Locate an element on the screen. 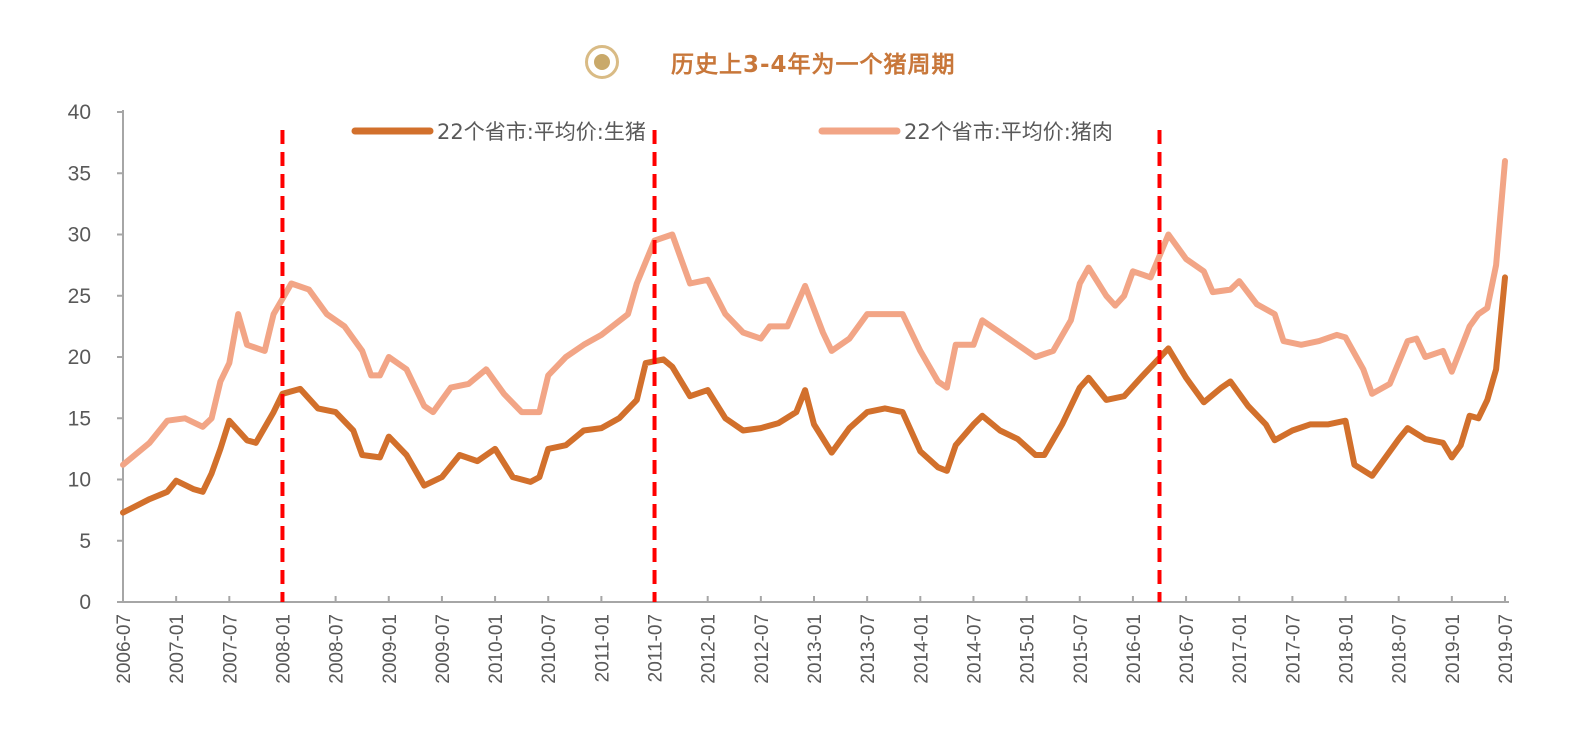 The width and height of the screenshot is (1590, 738). x-tick-label: 2012-01 is located at coordinates (709, 649).